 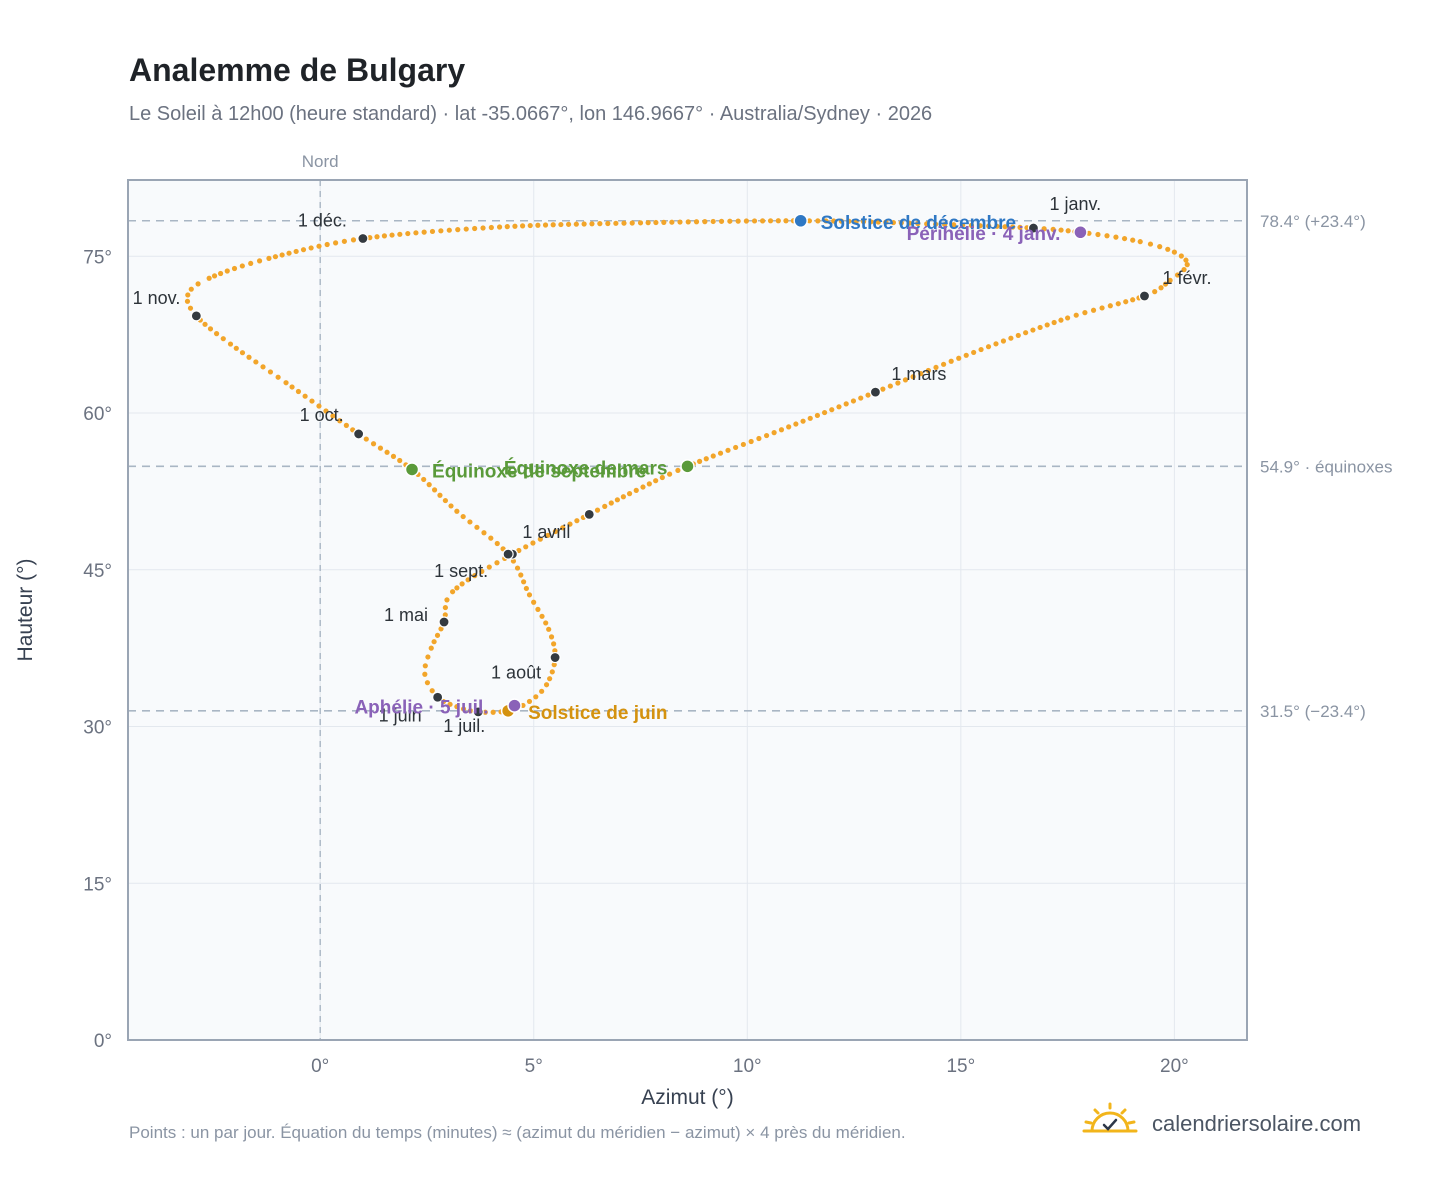 What do you see at coordinates (597, 713) in the screenshot?
I see `event-label: Solstice de juin` at bounding box center [597, 713].